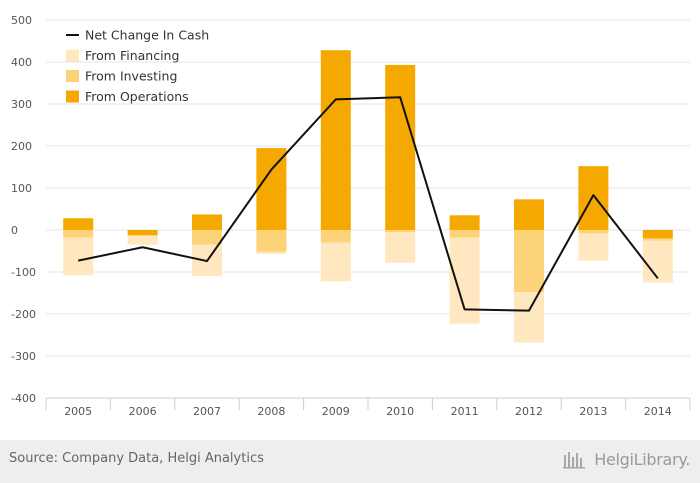 The image size is (700, 483). I want to click on x-tick-label: 2010, so click(400, 411).